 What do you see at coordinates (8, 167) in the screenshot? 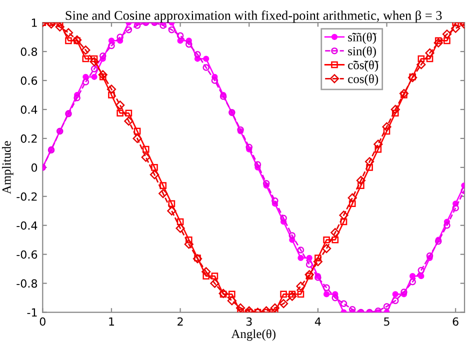
I see `y-axis-title: Amplitude` at bounding box center [8, 167].